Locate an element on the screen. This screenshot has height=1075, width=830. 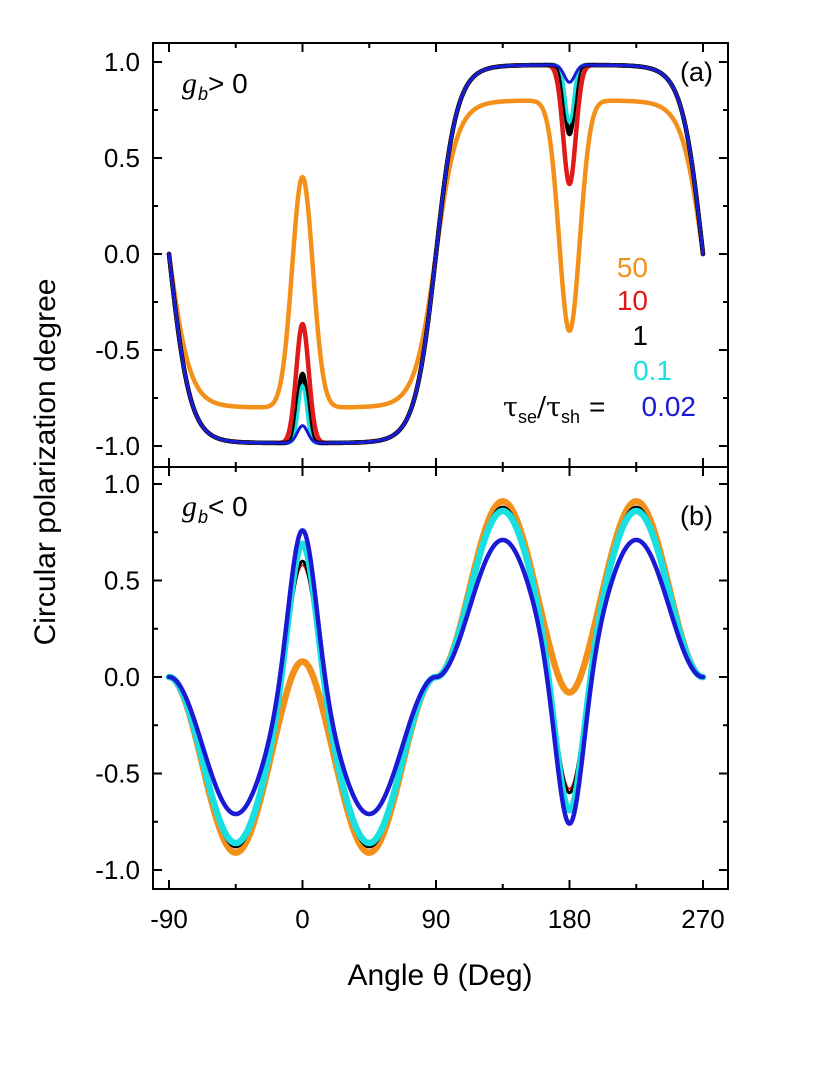
panel-a-y-tick-labels: -1.0 -0.5 0.0 0.5 1.0 is located at coordinates (117, 254).